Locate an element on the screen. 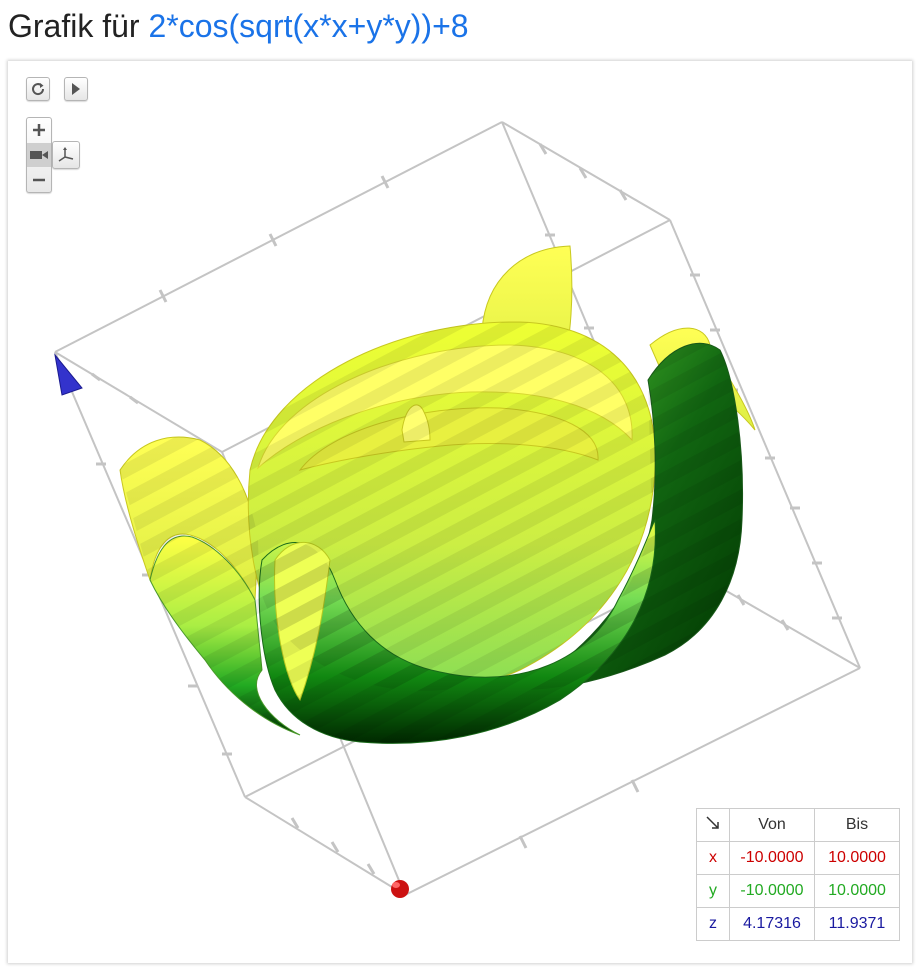  function-link: 2*cos(sqrt(x*x+y*y))+8 is located at coordinates (308, 26).